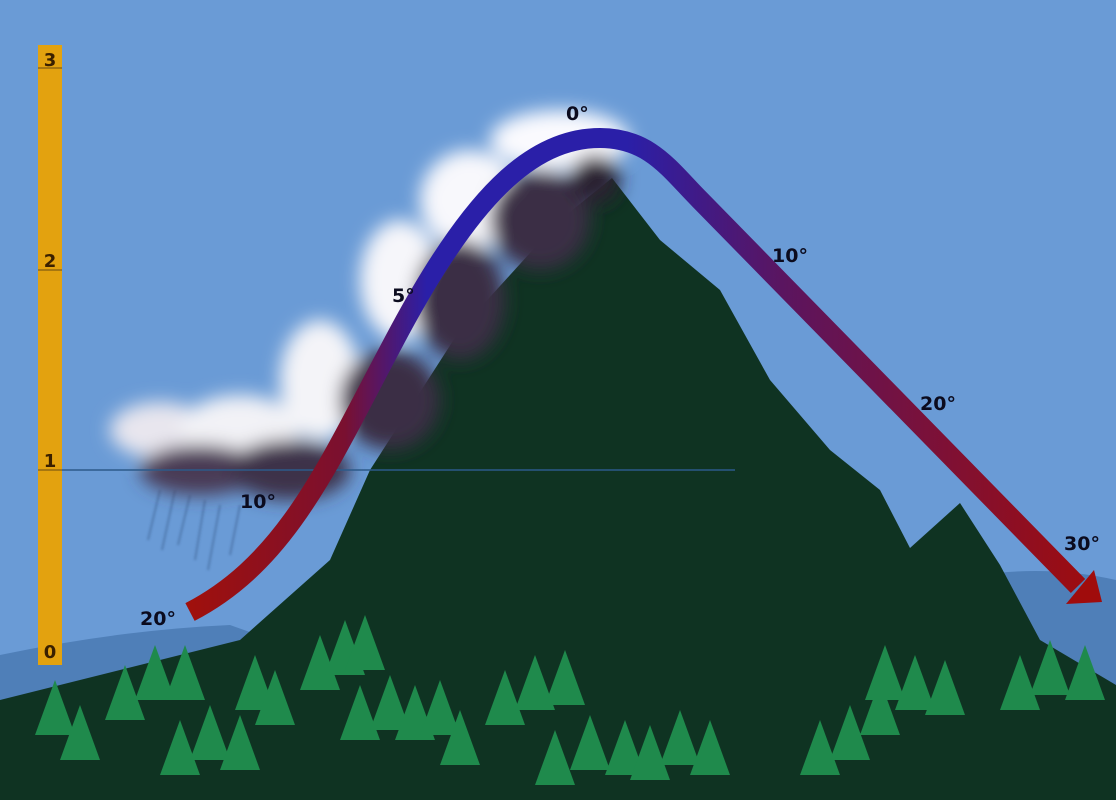 Image resolution: width=1116 pixels, height=800 pixels. I want to click on scale-tick-0: 0, so click(50, 652).